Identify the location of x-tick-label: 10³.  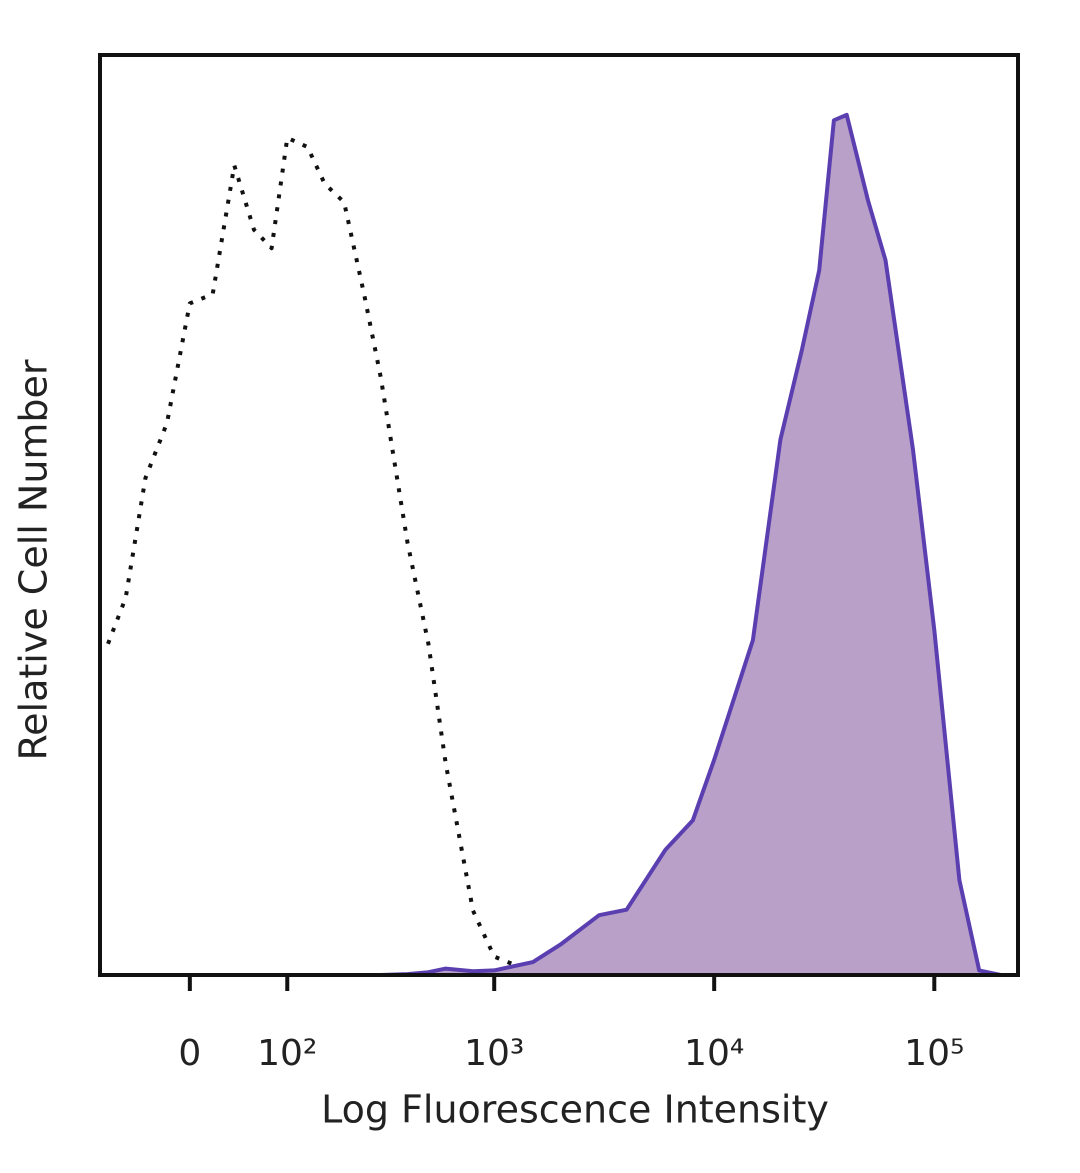
(494, 1053).